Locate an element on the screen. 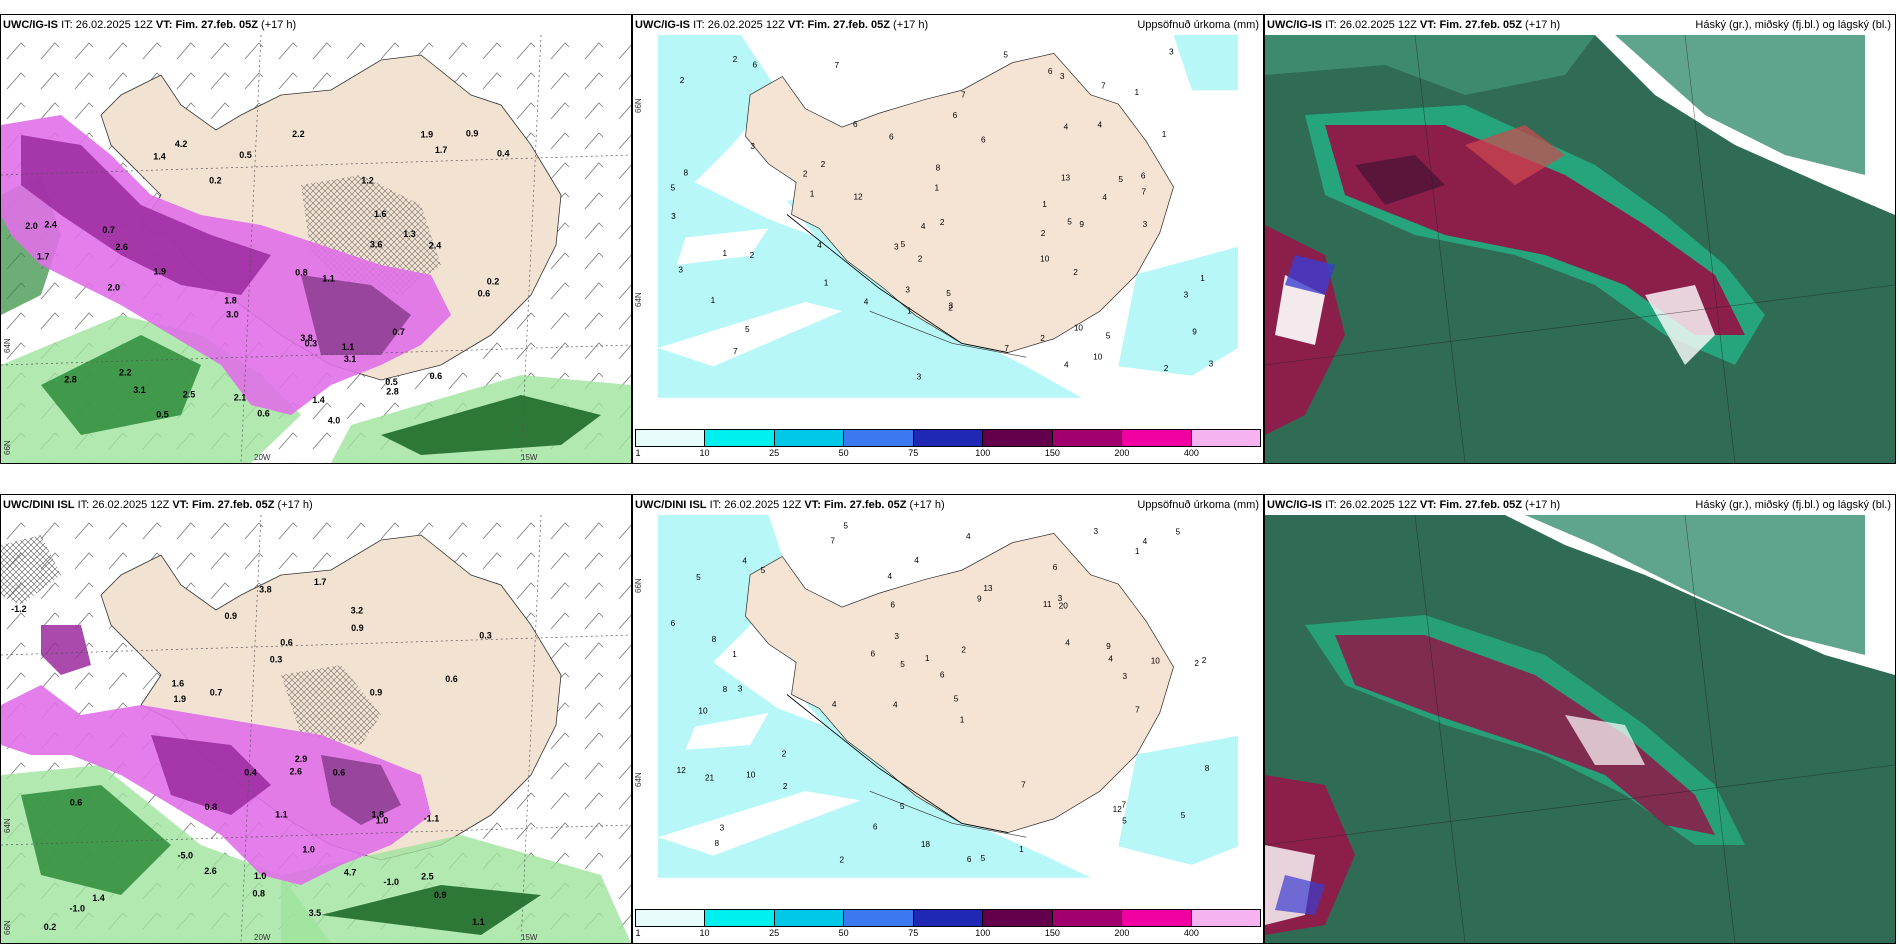  colorbar-tick-label: 75 is located at coordinates (913, 933).